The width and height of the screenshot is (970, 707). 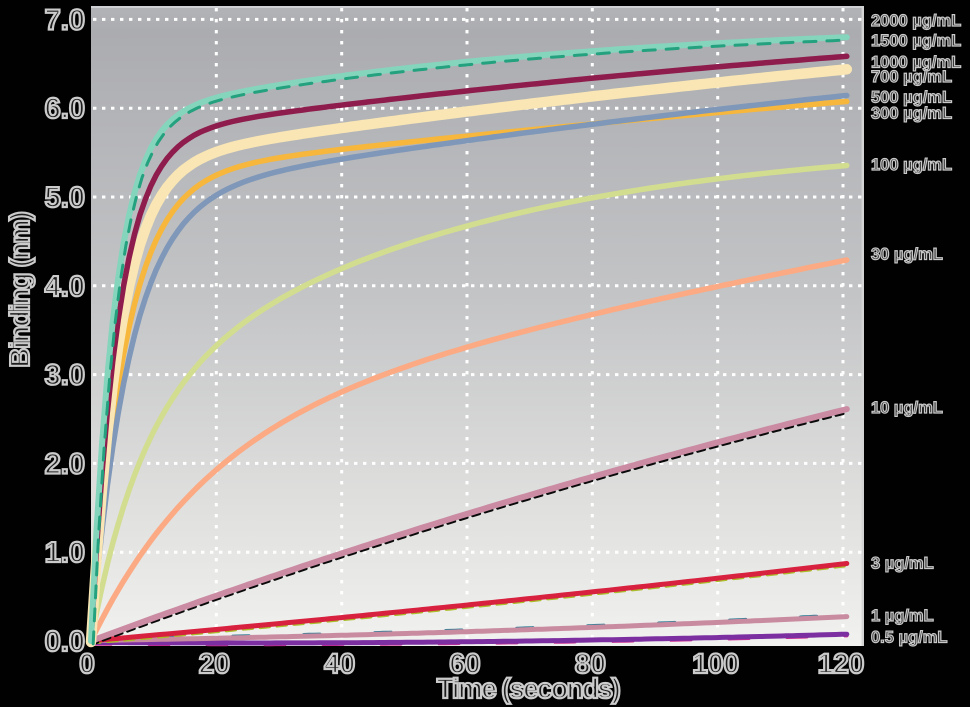 I want to click on svg-text: 30 µg/mL, so click(x=907, y=255).